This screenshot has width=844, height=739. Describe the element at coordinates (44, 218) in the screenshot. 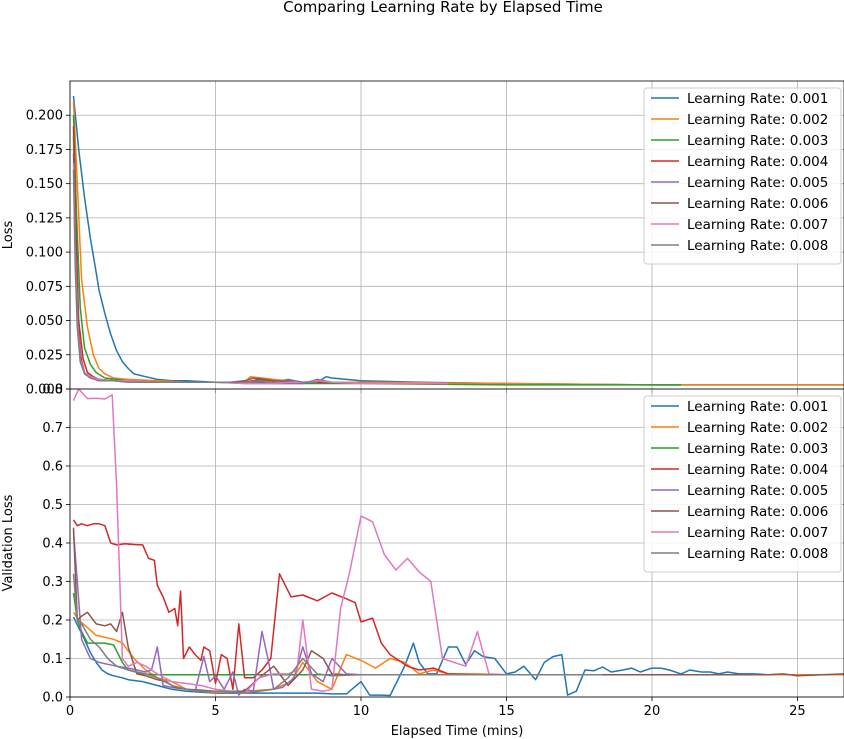

I see `y-tick-label: 0.125` at that location.